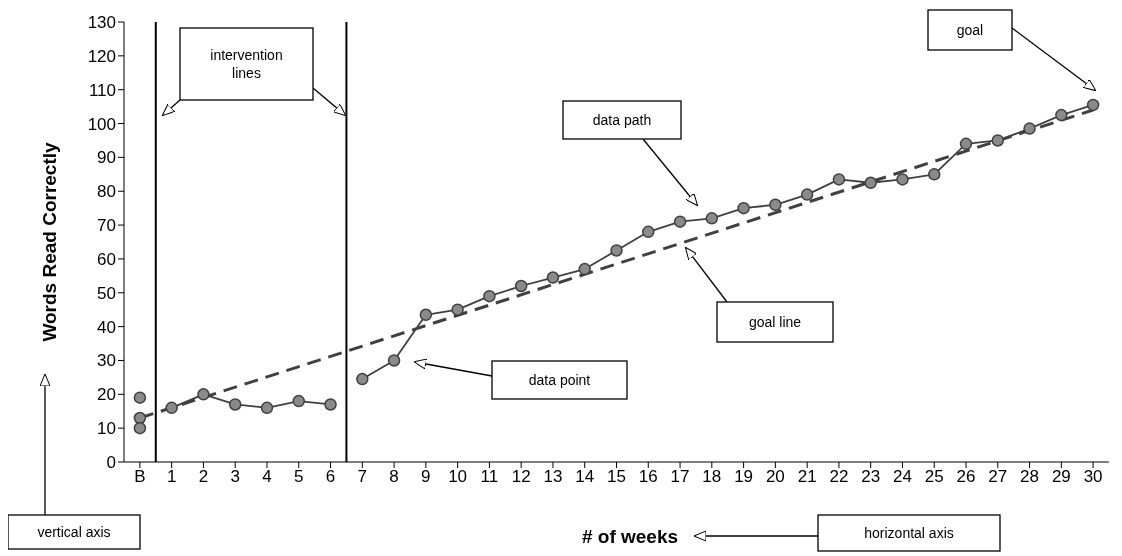  Describe the element at coordinates (807, 477) in the screenshot. I see `x-tick-label: 21` at that location.